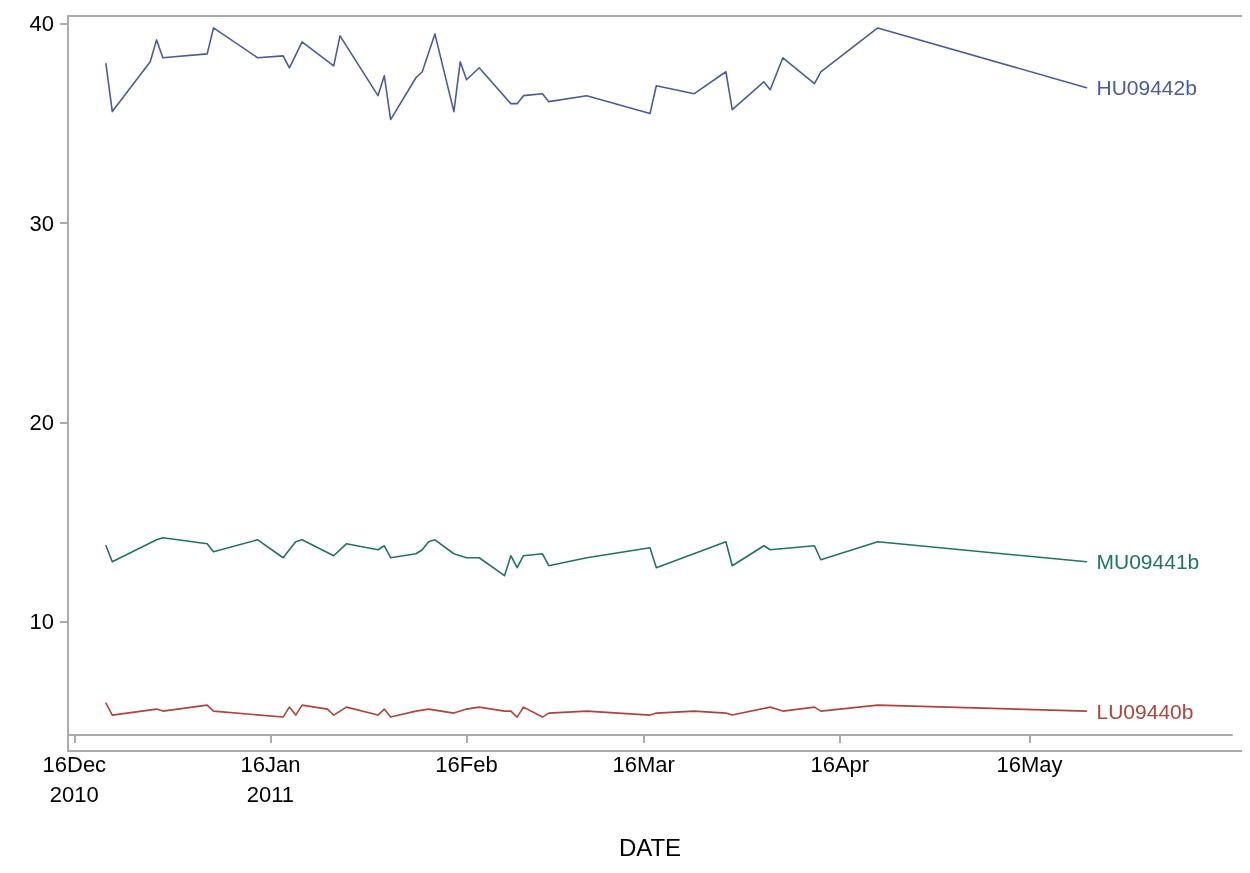  Describe the element at coordinates (41, 24) in the screenshot. I see `y-tick-label: 40` at that location.